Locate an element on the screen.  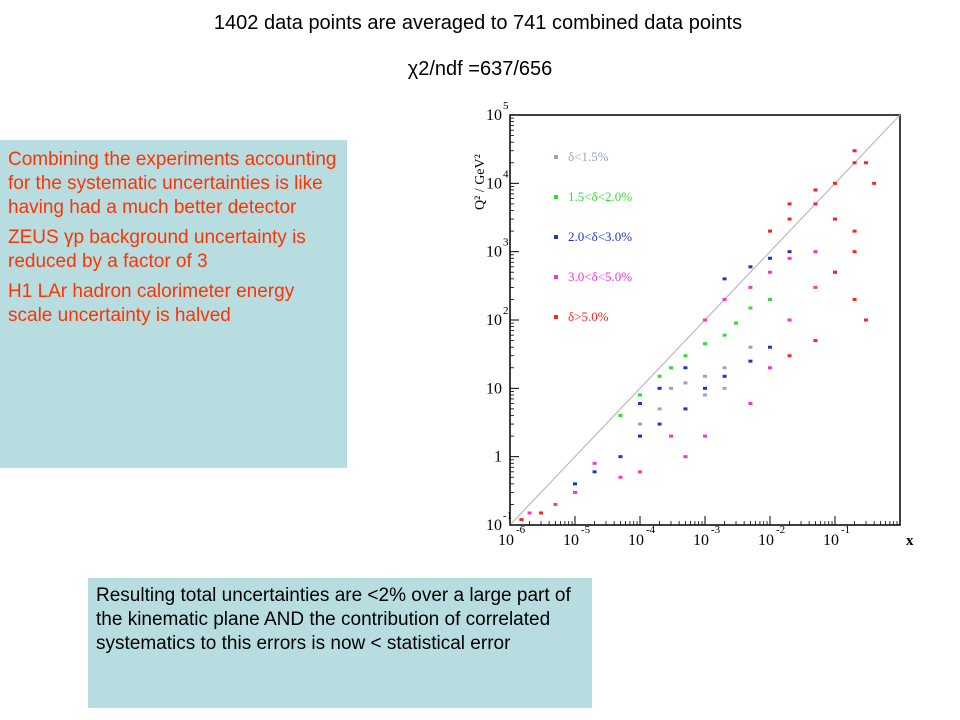
y-tick-exponent: -1 is located at coordinates (507, 516).